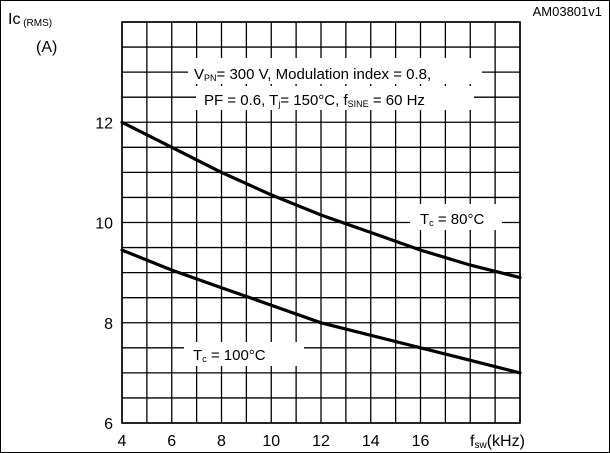 The image size is (610, 453). What do you see at coordinates (30, 20) in the screenshot?
I see `y-axis-label: Ic (RMS)` at bounding box center [30, 20].